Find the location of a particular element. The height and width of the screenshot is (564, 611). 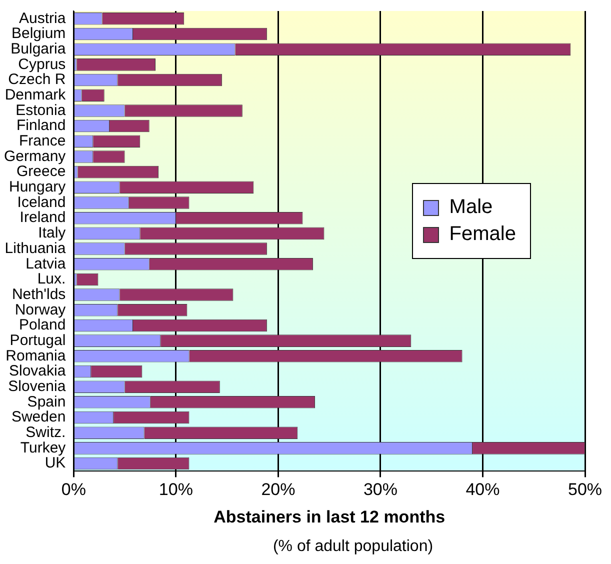

y-tick-label: Czech R is located at coordinates (37, 79).